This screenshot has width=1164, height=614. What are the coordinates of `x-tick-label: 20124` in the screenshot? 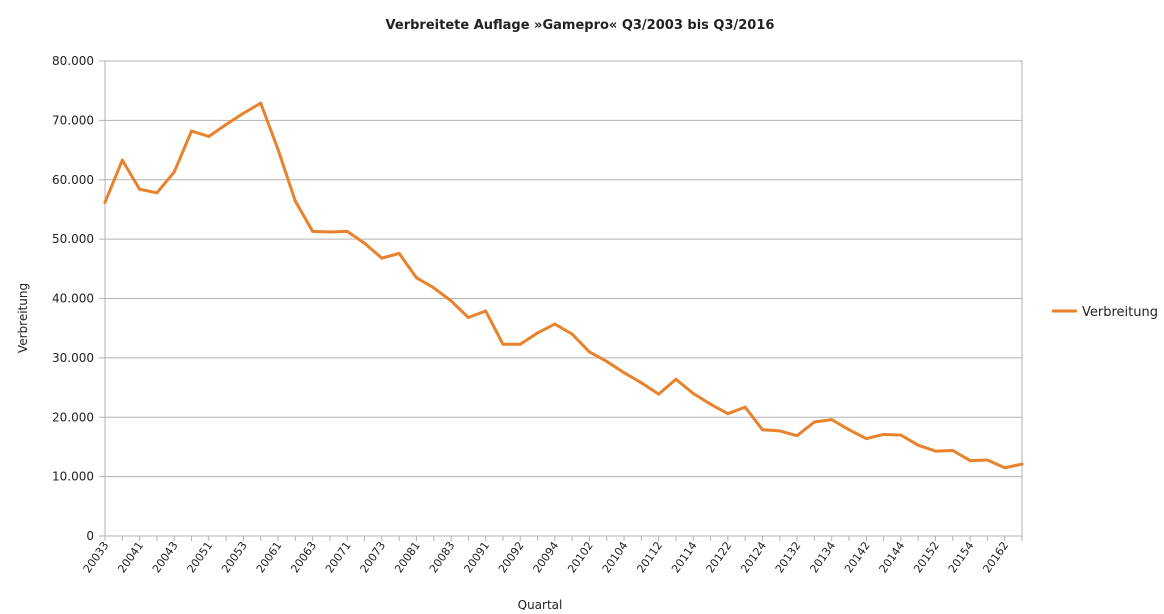 It's located at (753, 557).